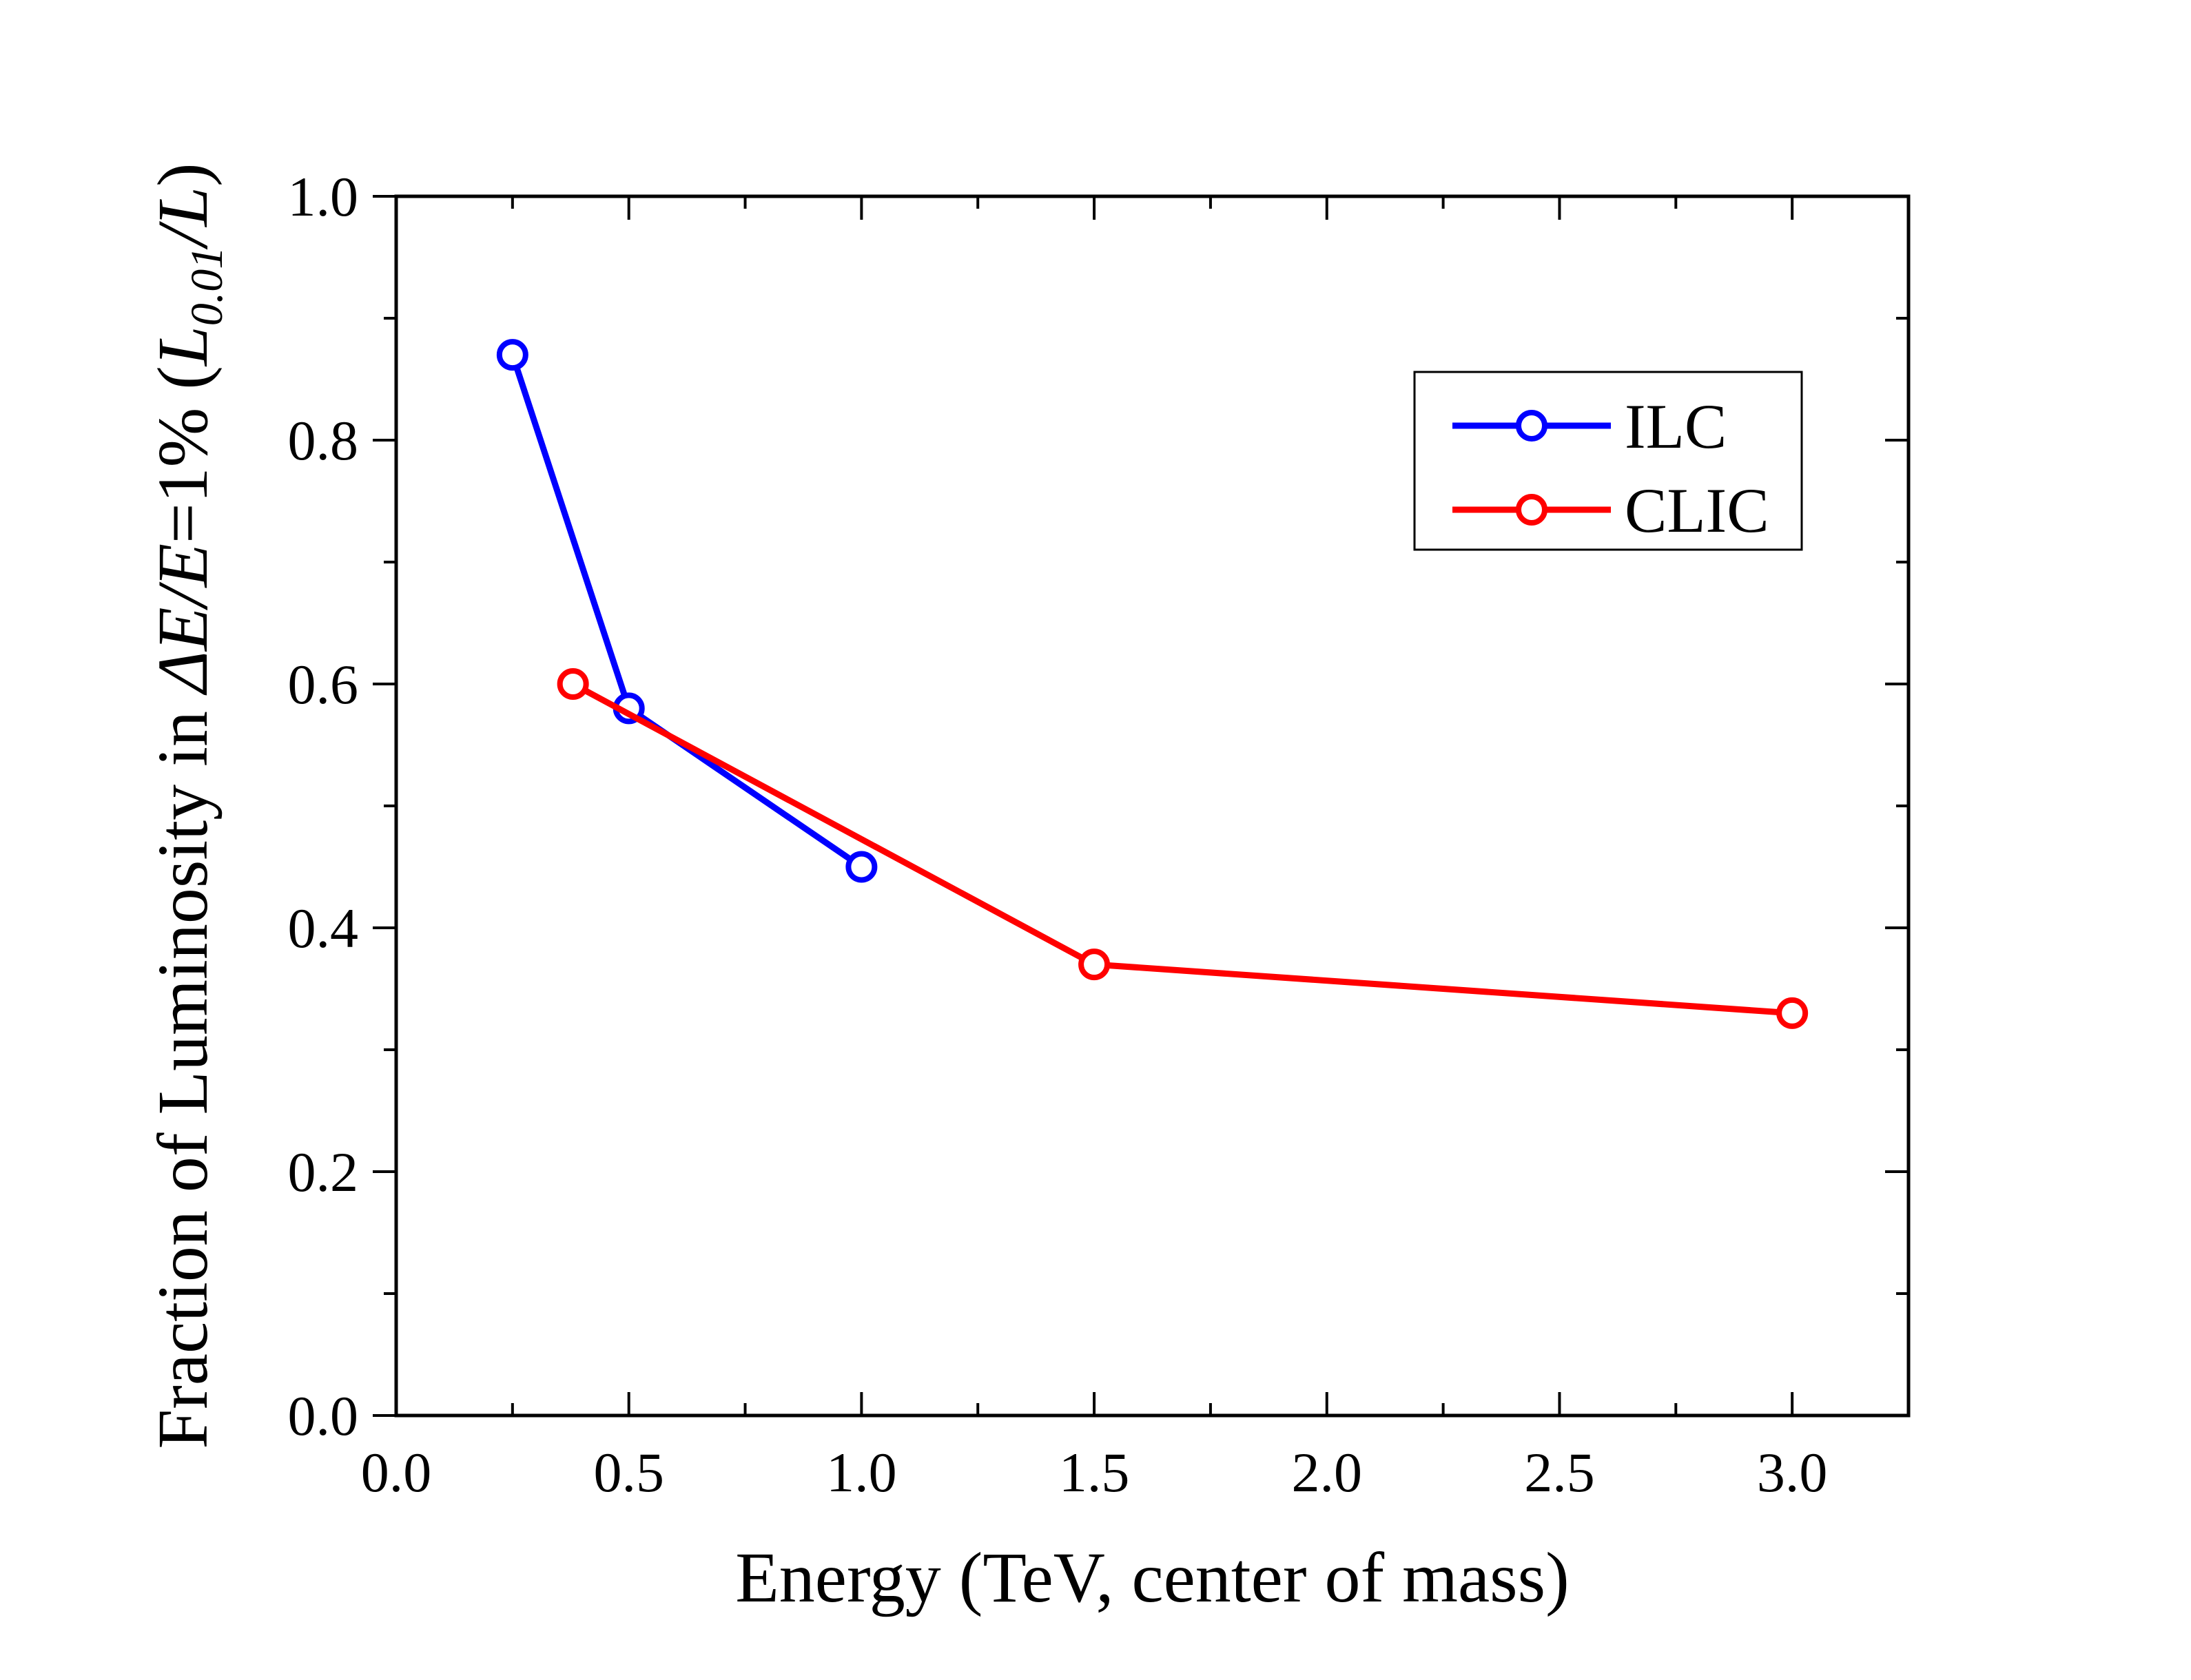 The height and width of the screenshot is (1680, 2191). I want to click on x-tick-label: 3.0, so click(1792, 1472).